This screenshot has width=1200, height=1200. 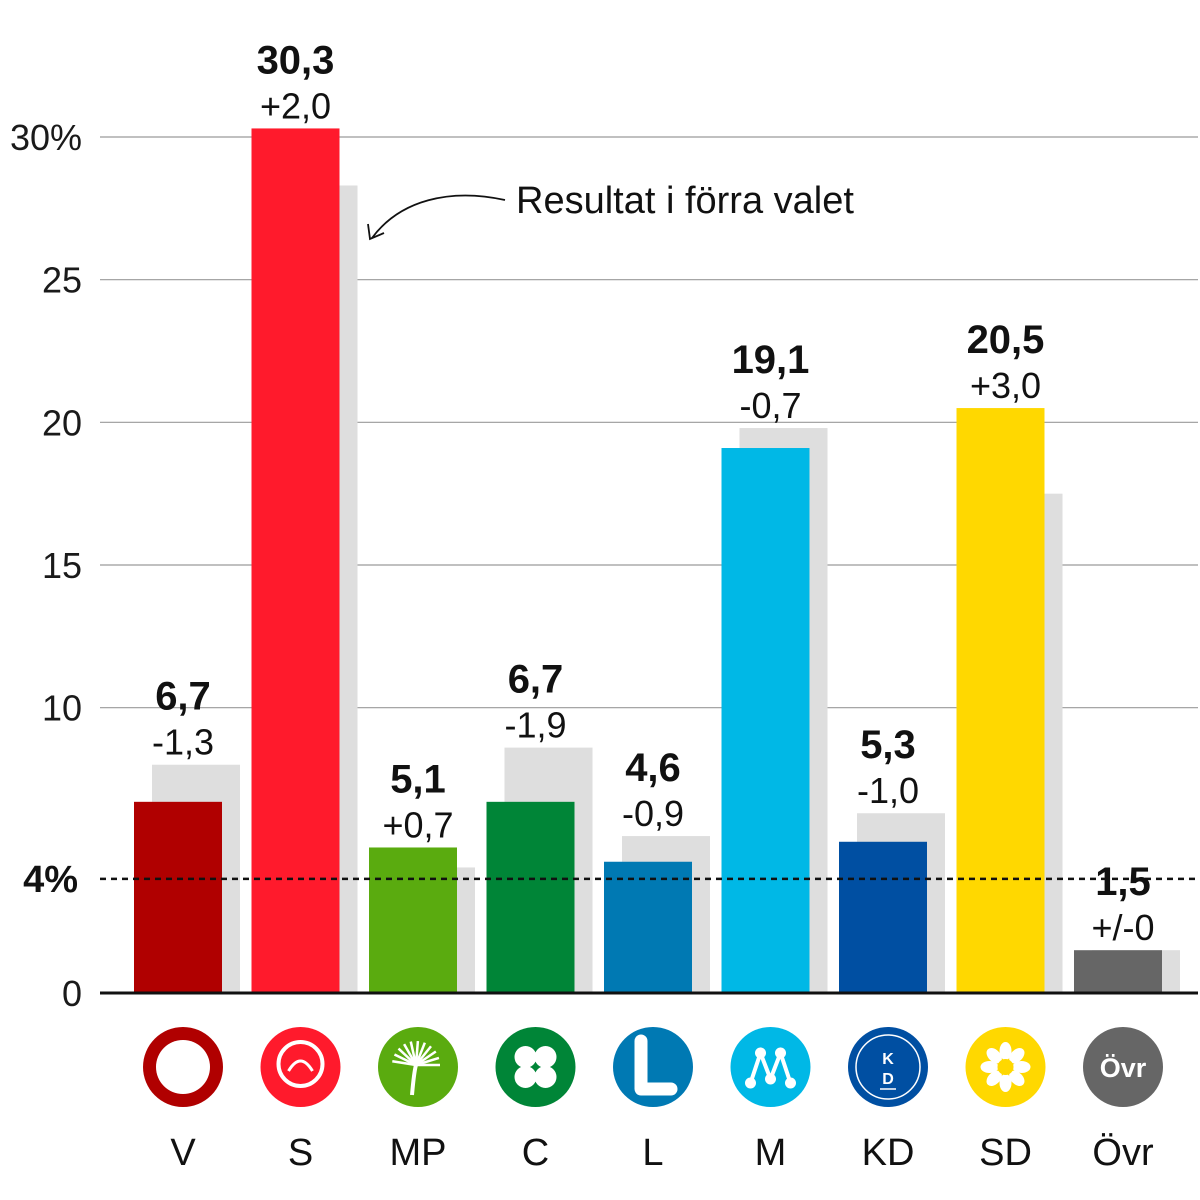 I want to click on kd-logo-k: K, so click(x=888, y=1059).